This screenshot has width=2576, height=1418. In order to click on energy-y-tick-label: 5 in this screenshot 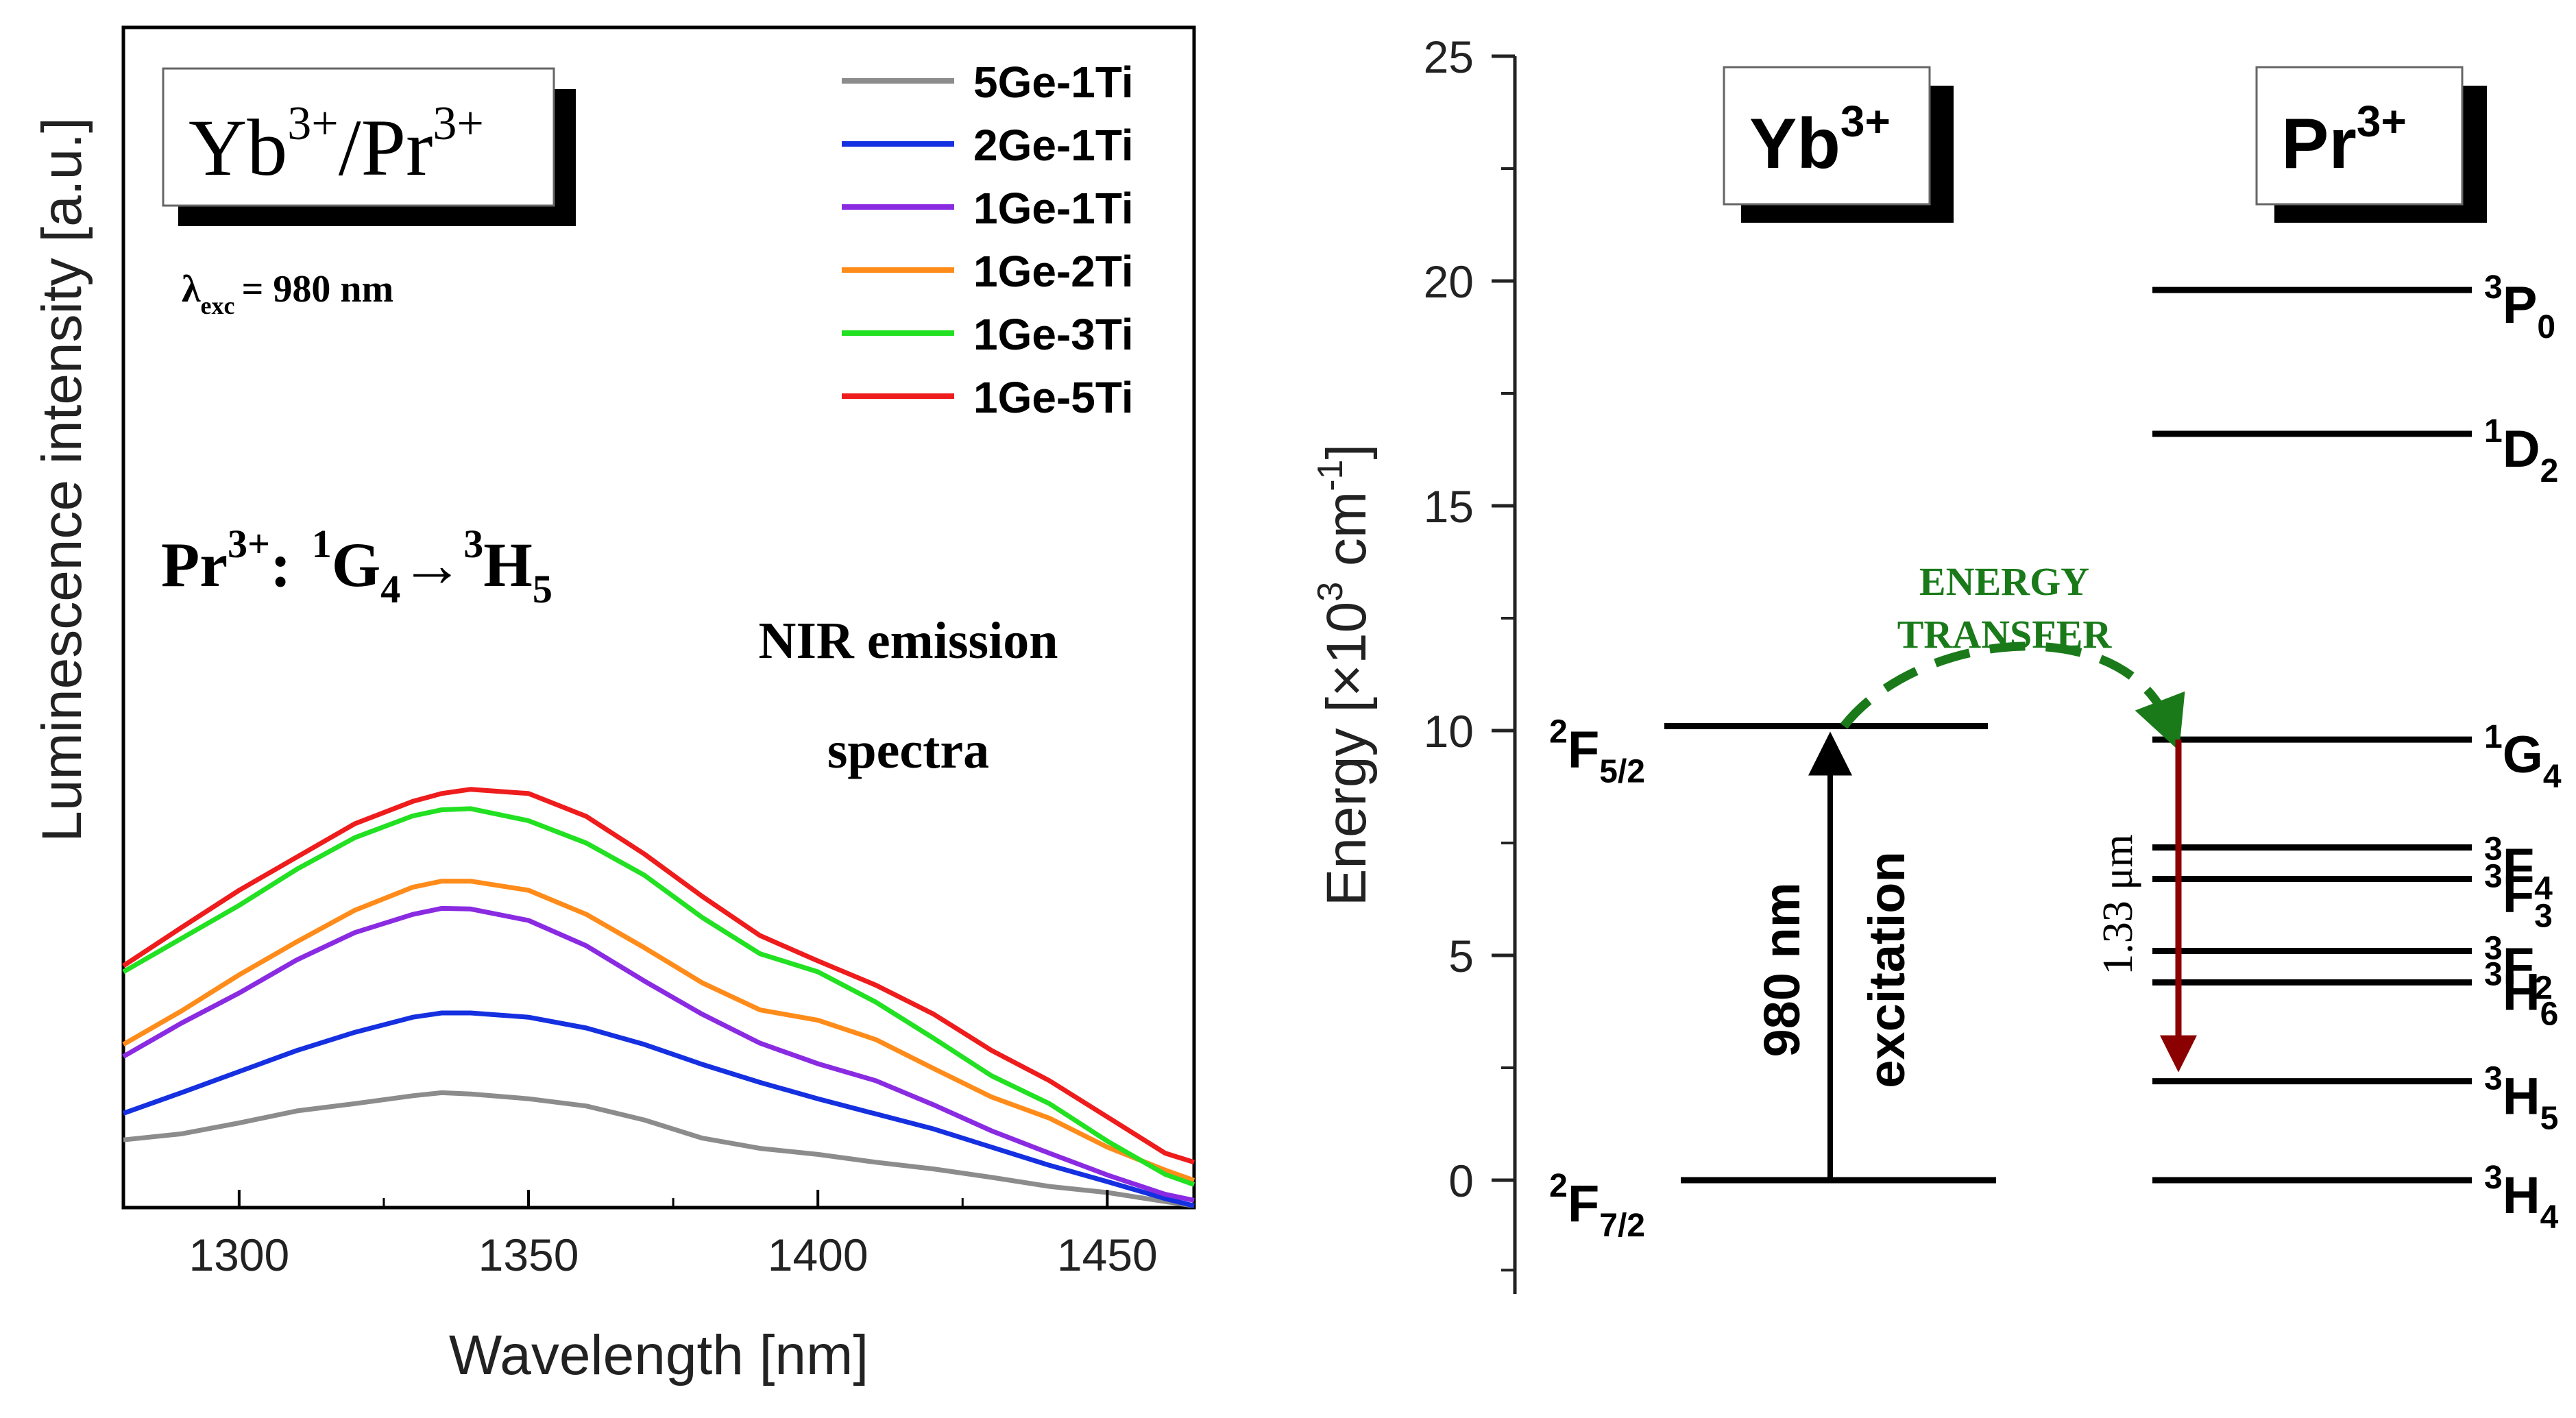, I will do `click(1461, 956)`.